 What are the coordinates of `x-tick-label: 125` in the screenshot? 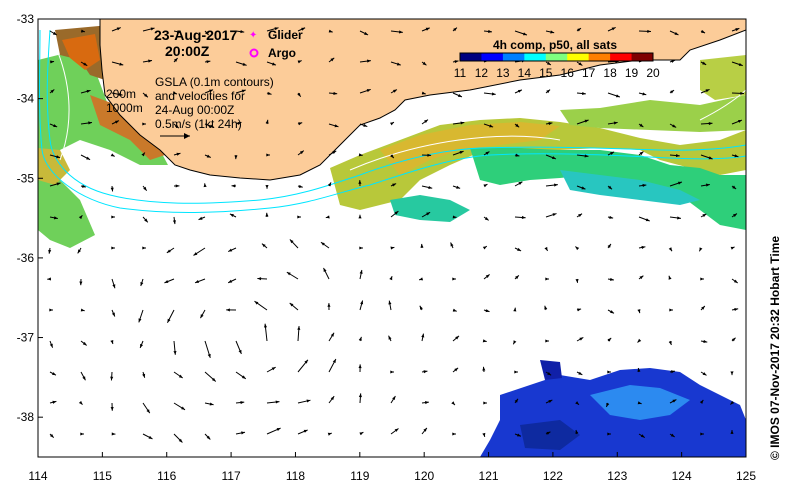 It's located at (746, 476).